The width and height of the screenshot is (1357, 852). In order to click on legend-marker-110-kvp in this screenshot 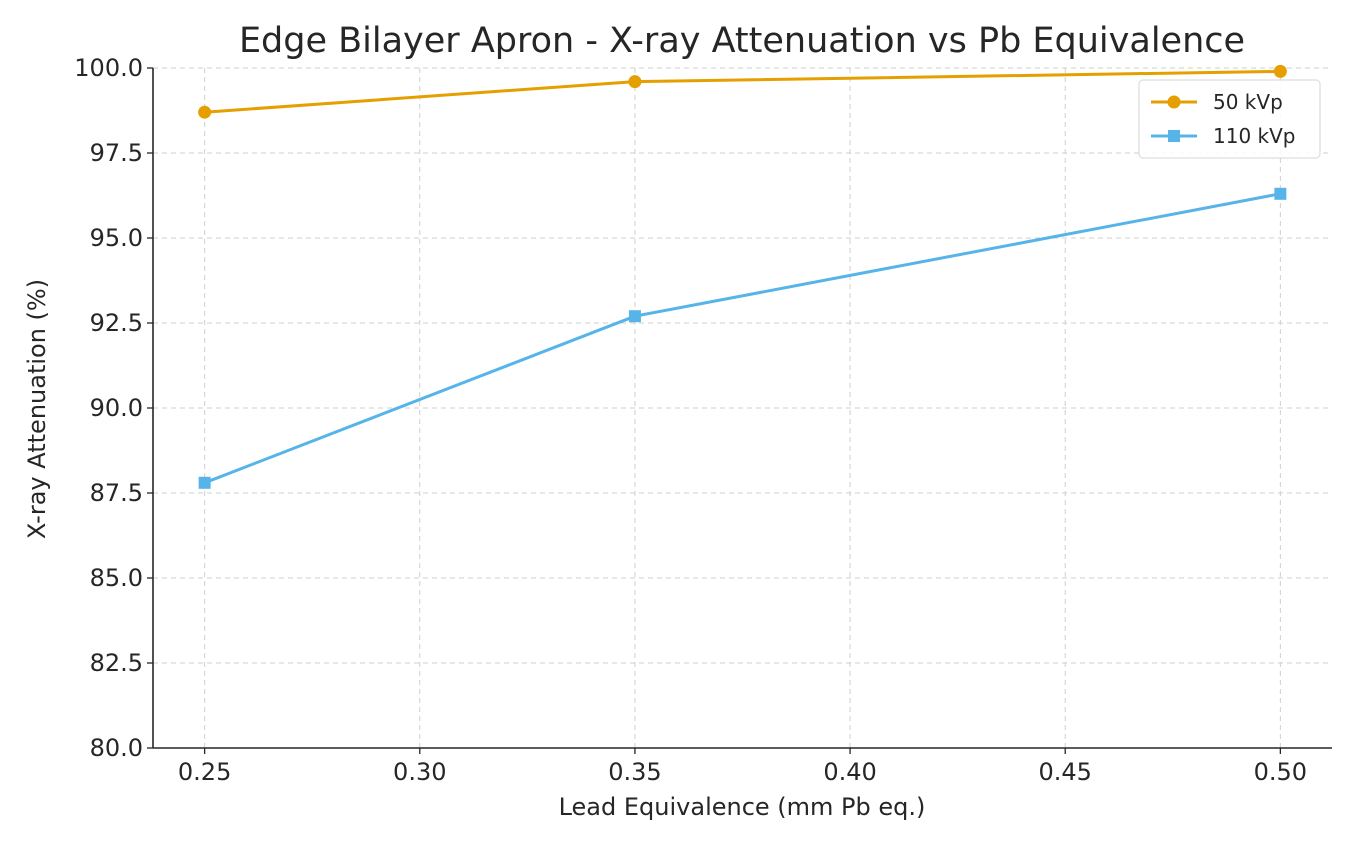, I will do `click(1174, 136)`.